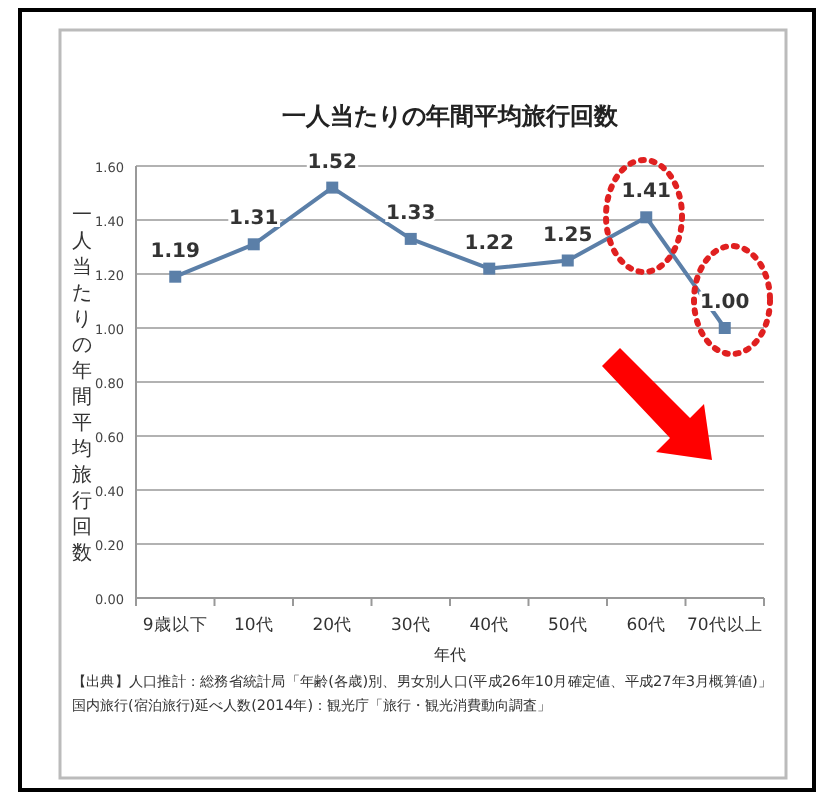  What do you see at coordinates (175, 625) in the screenshot?
I see `x-tick-label: 9歳以下` at bounding box center [175, 625].